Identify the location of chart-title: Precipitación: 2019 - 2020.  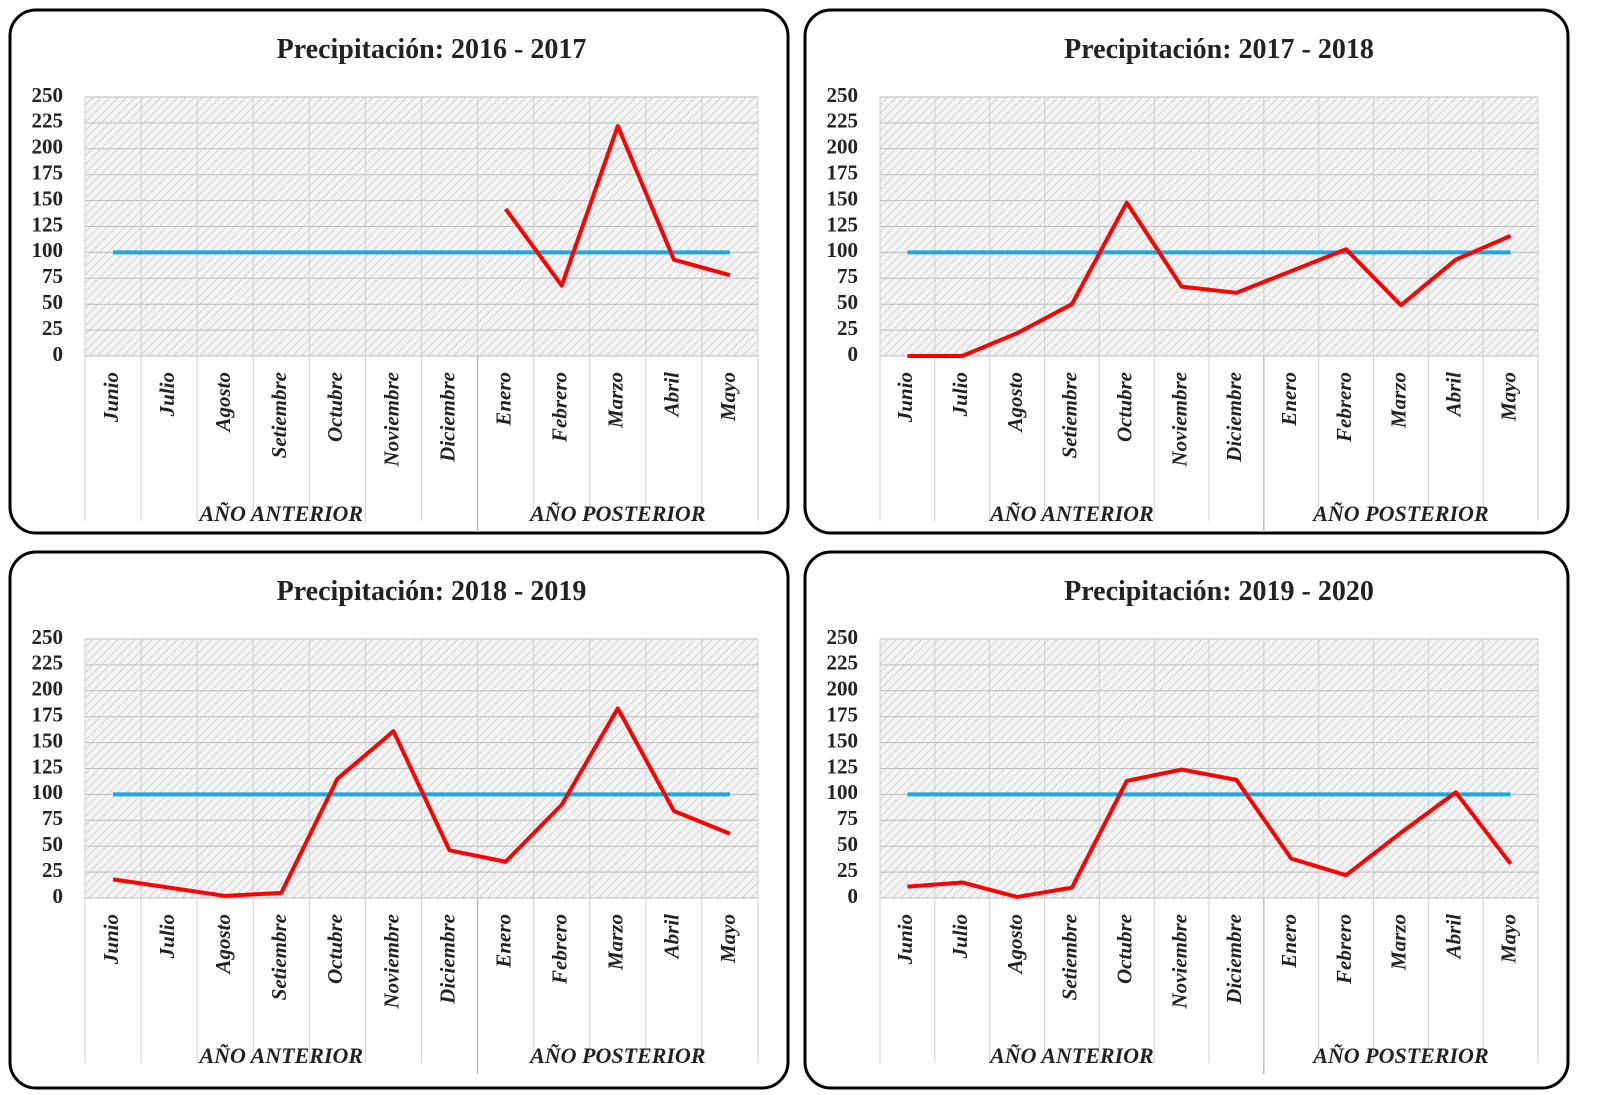
(1219, 591).